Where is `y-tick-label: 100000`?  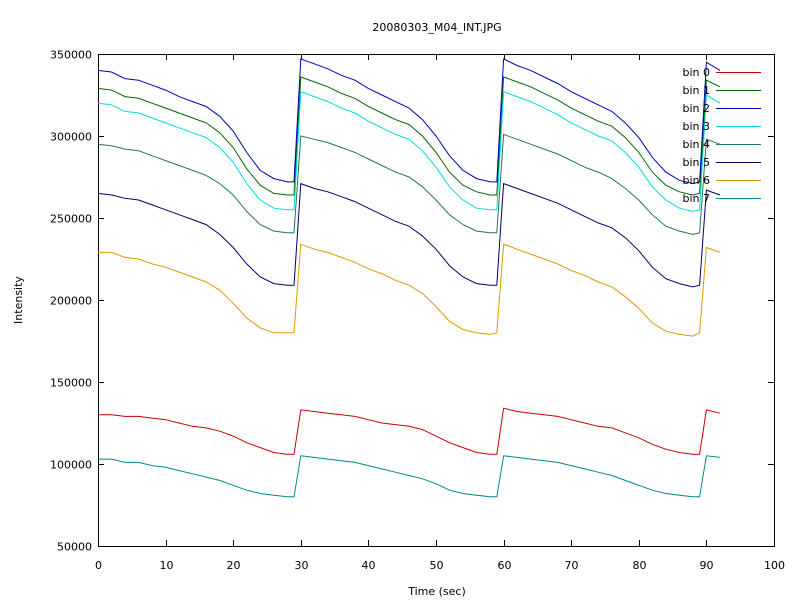 y-tick-label: 100000 is located at coordinates (71, 465).